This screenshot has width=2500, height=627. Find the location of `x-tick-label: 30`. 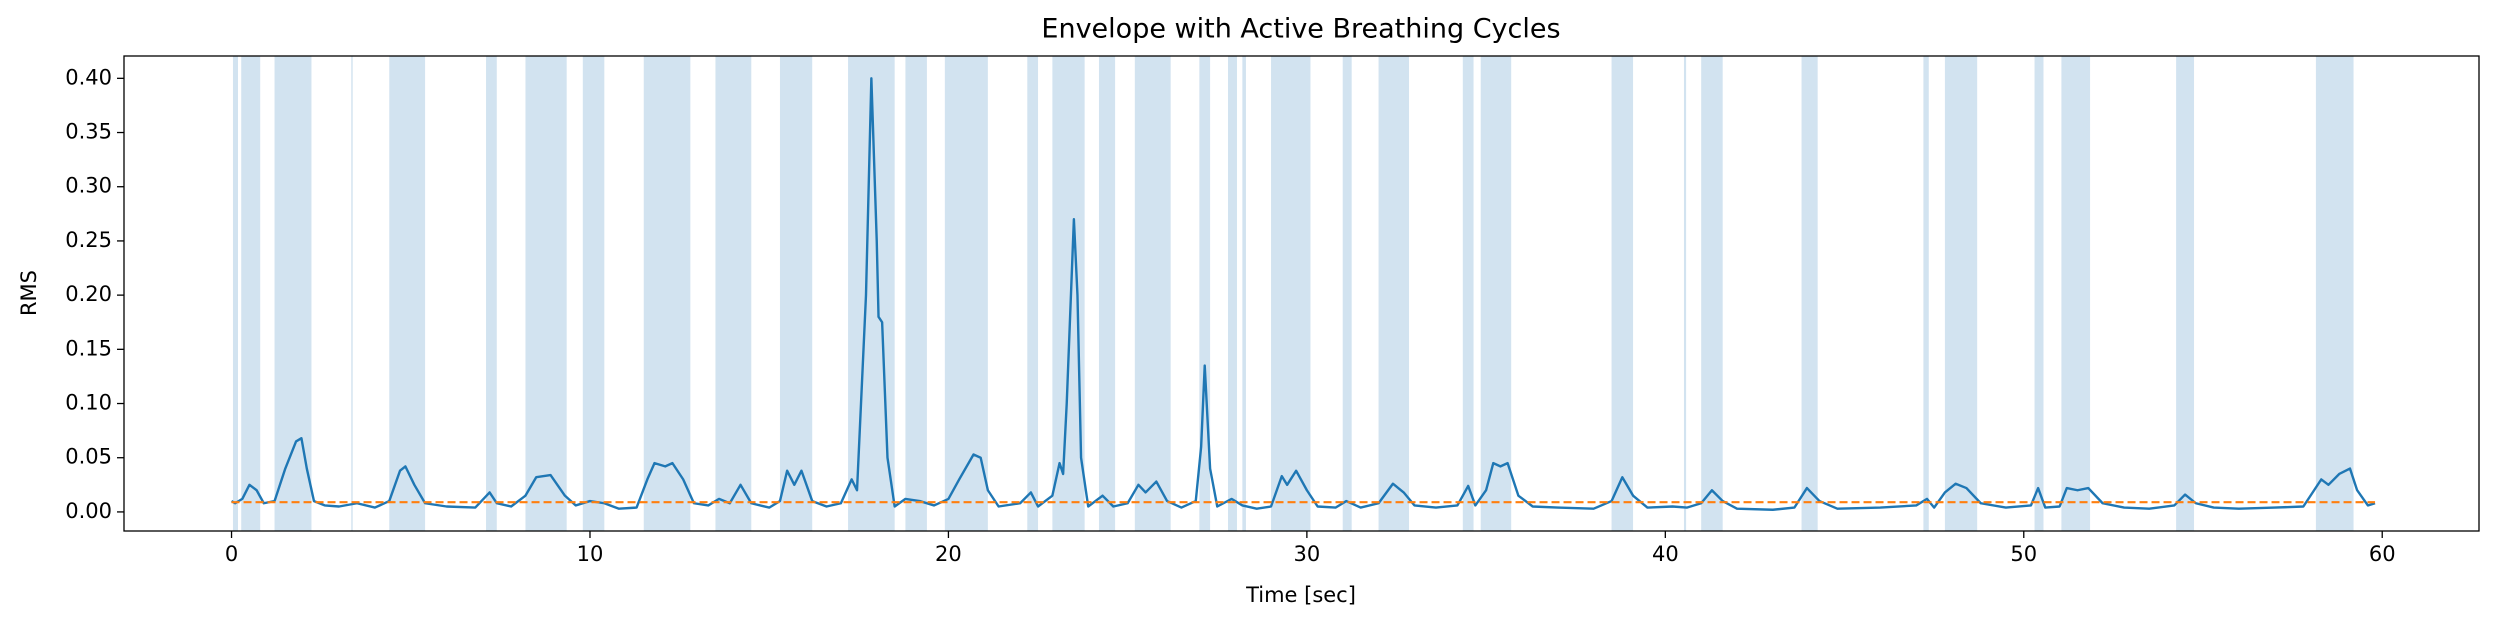

x-tick-label: 30 is located at coordinates (1307, 554).